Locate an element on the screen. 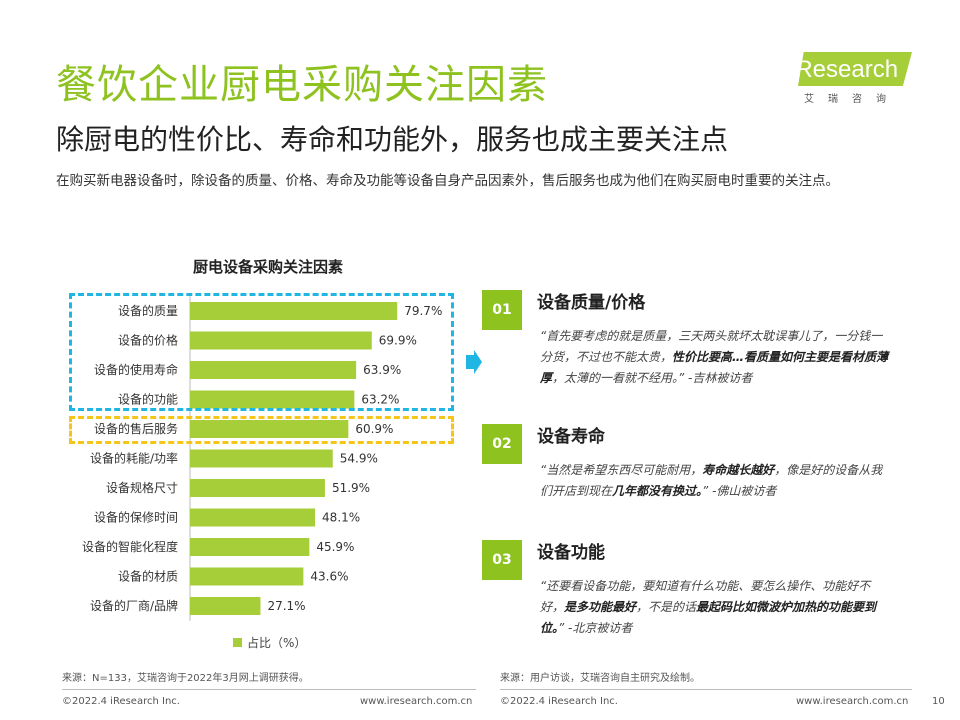  page-title: 餐饮企业厨电采购关注因素 is located at coordinates (302, 85).